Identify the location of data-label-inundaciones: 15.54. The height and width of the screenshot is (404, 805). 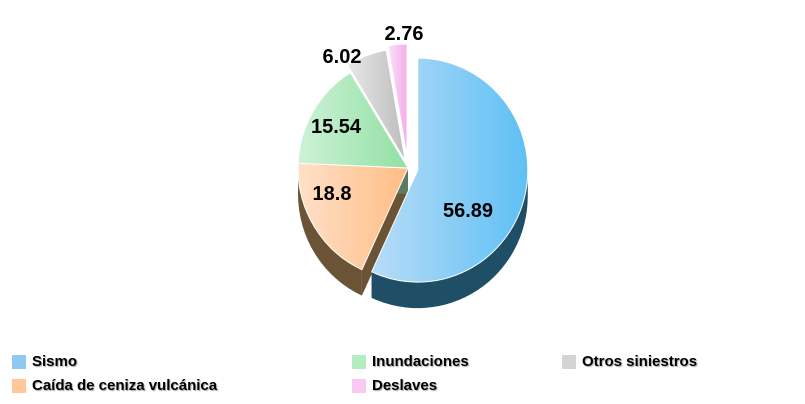
(336, 127).